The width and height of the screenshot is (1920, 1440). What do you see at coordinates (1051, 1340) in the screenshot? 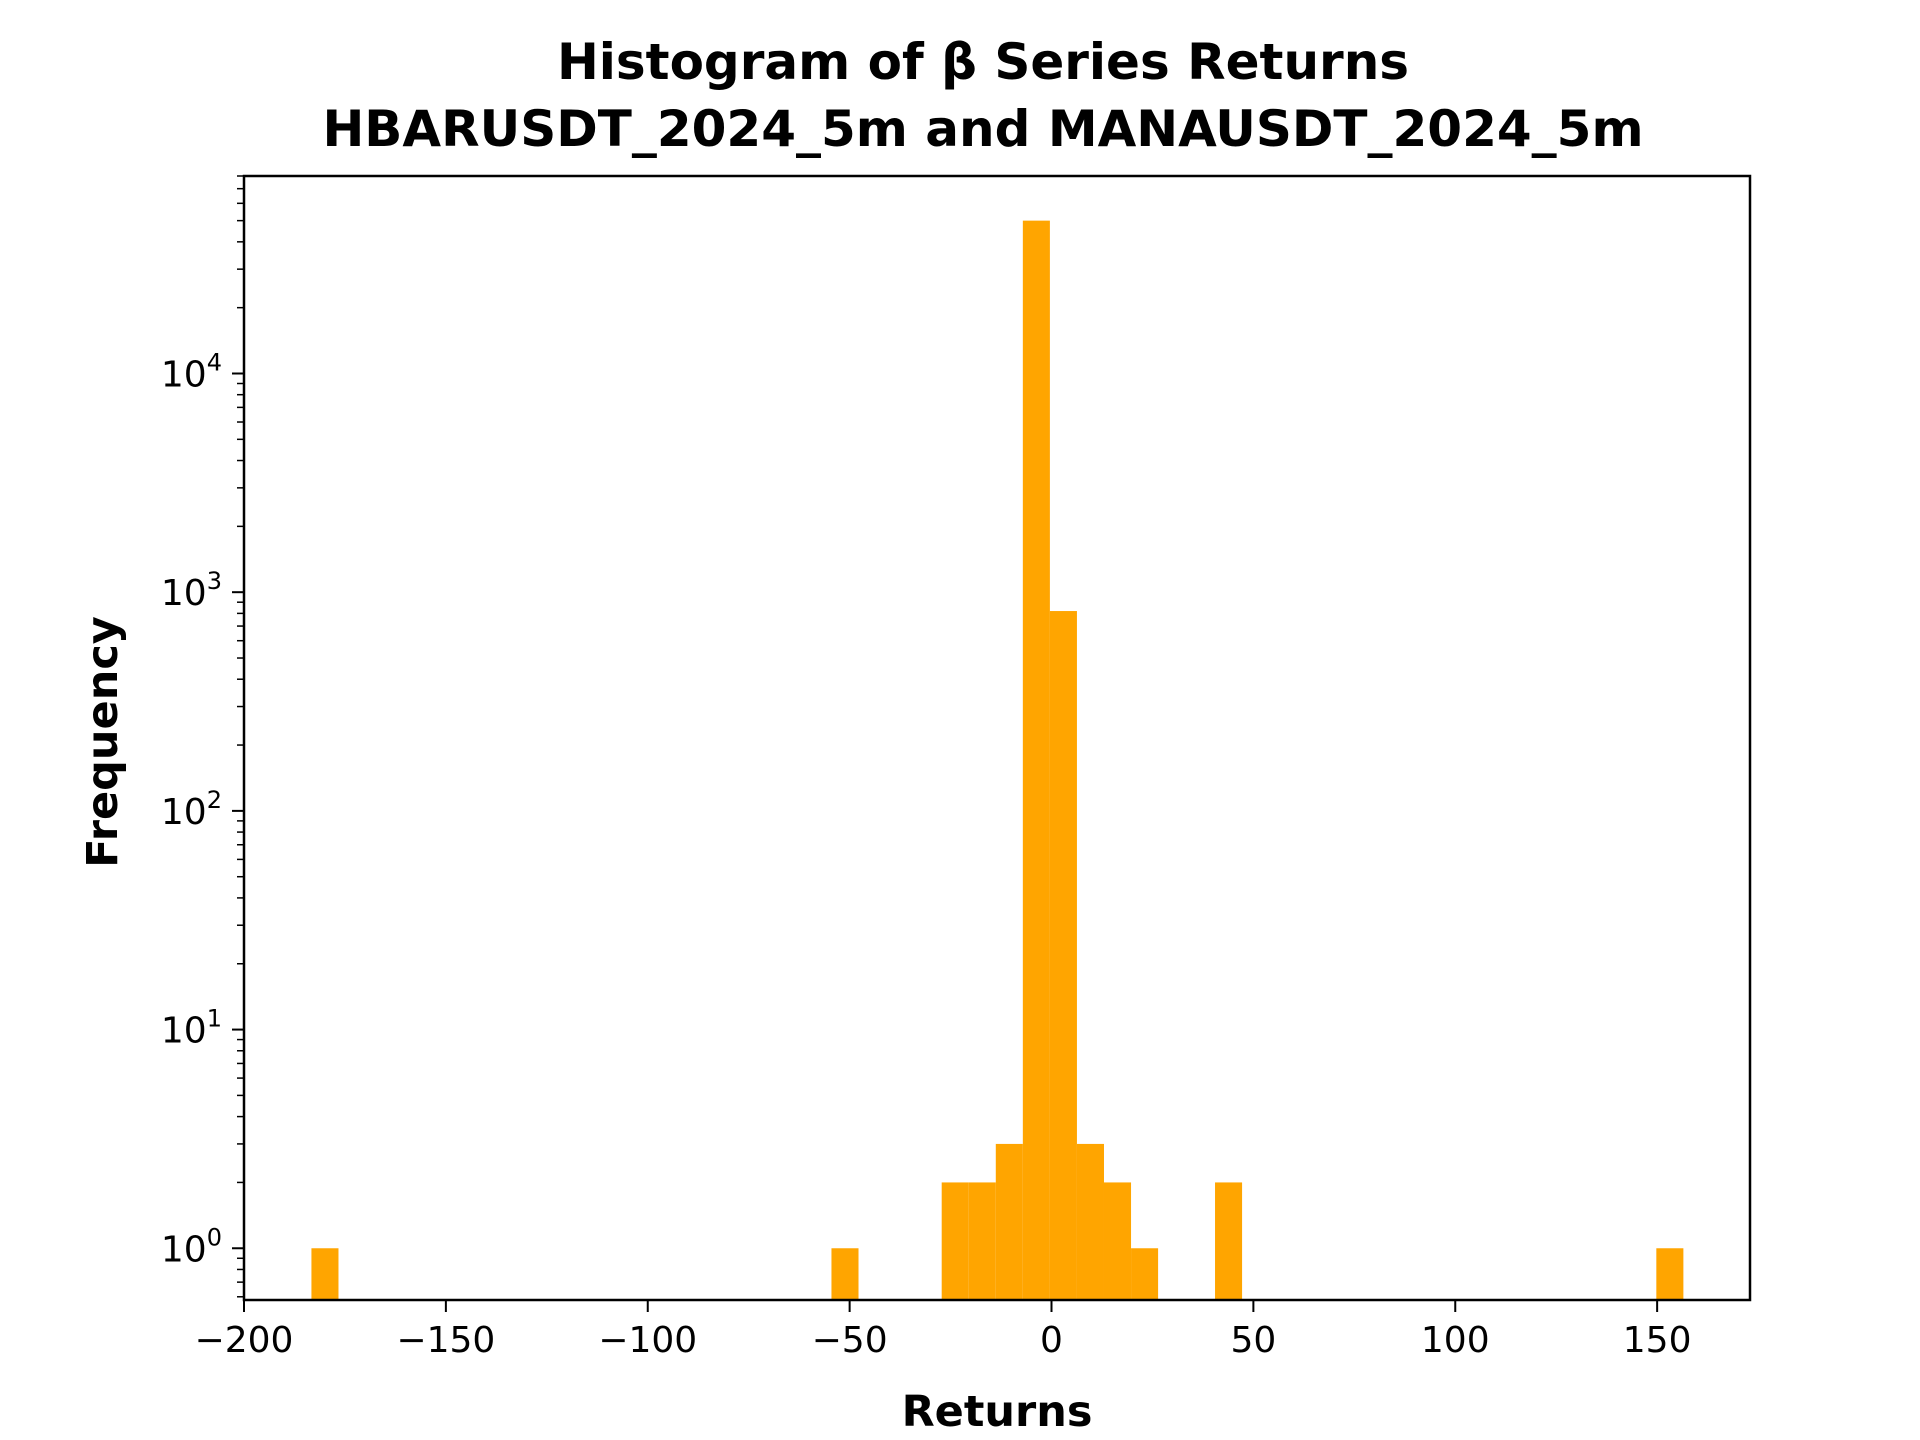
I see `x-tick-label: 0` at bounding box center [1051, 1340].